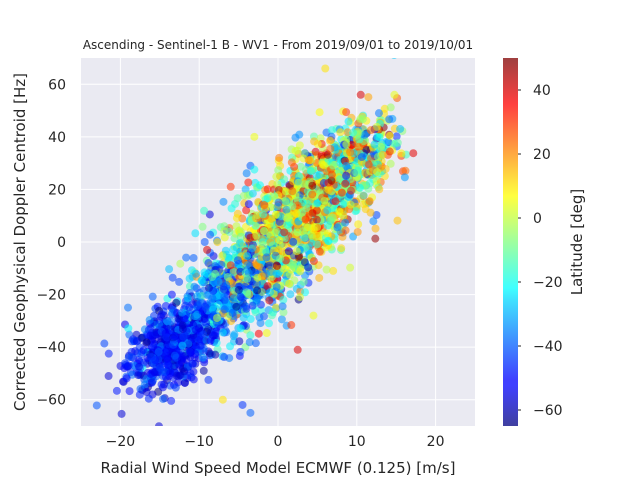 This screenshot has width=640, height=480. Describe the element at coordinates (57, 85) in the screenshot. I see `y-tick-label: 60` at that location.